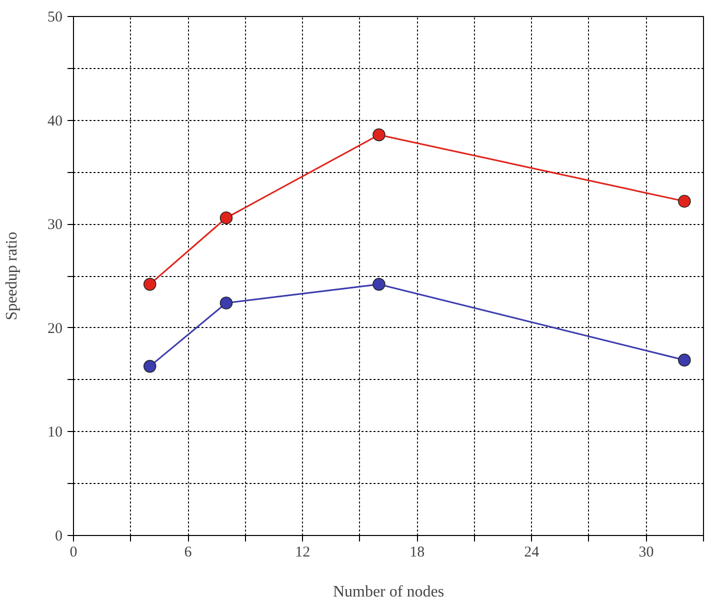 This screenshot has height=603, width=707. What do you see at coordinates (532, 552) in the screenshot?
I see `x-tick-label: 24` at bounding box center [532, 552].